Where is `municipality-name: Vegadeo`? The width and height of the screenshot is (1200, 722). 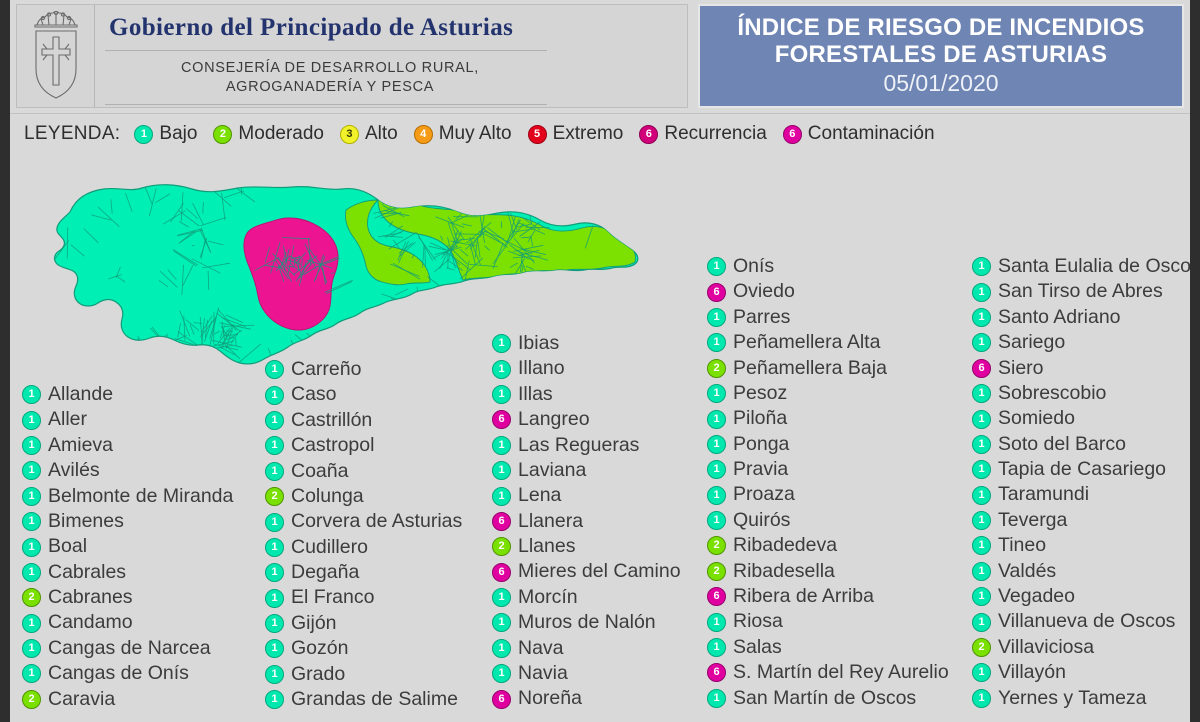 municipality-name: Vegadeo is located at coordinates (1037, 596).